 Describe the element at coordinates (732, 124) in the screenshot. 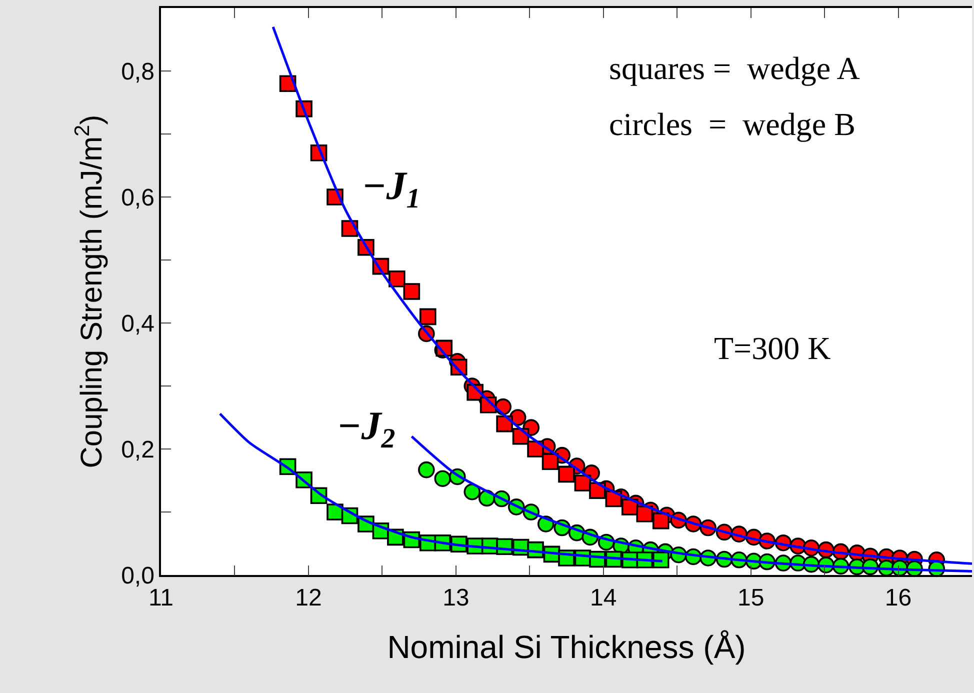

I see `annotation: circles = wedge B` at that location.